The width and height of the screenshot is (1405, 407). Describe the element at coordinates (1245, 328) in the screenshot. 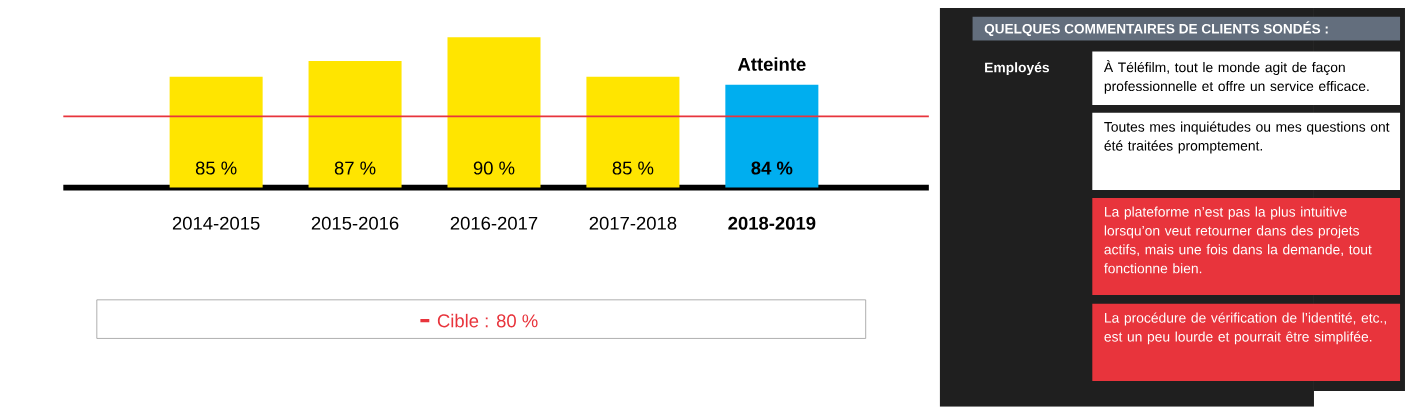

I see `text: La procédure de vérification de l’identité, etc., est un peu lourde et pourrait être simplifée.` at that location.